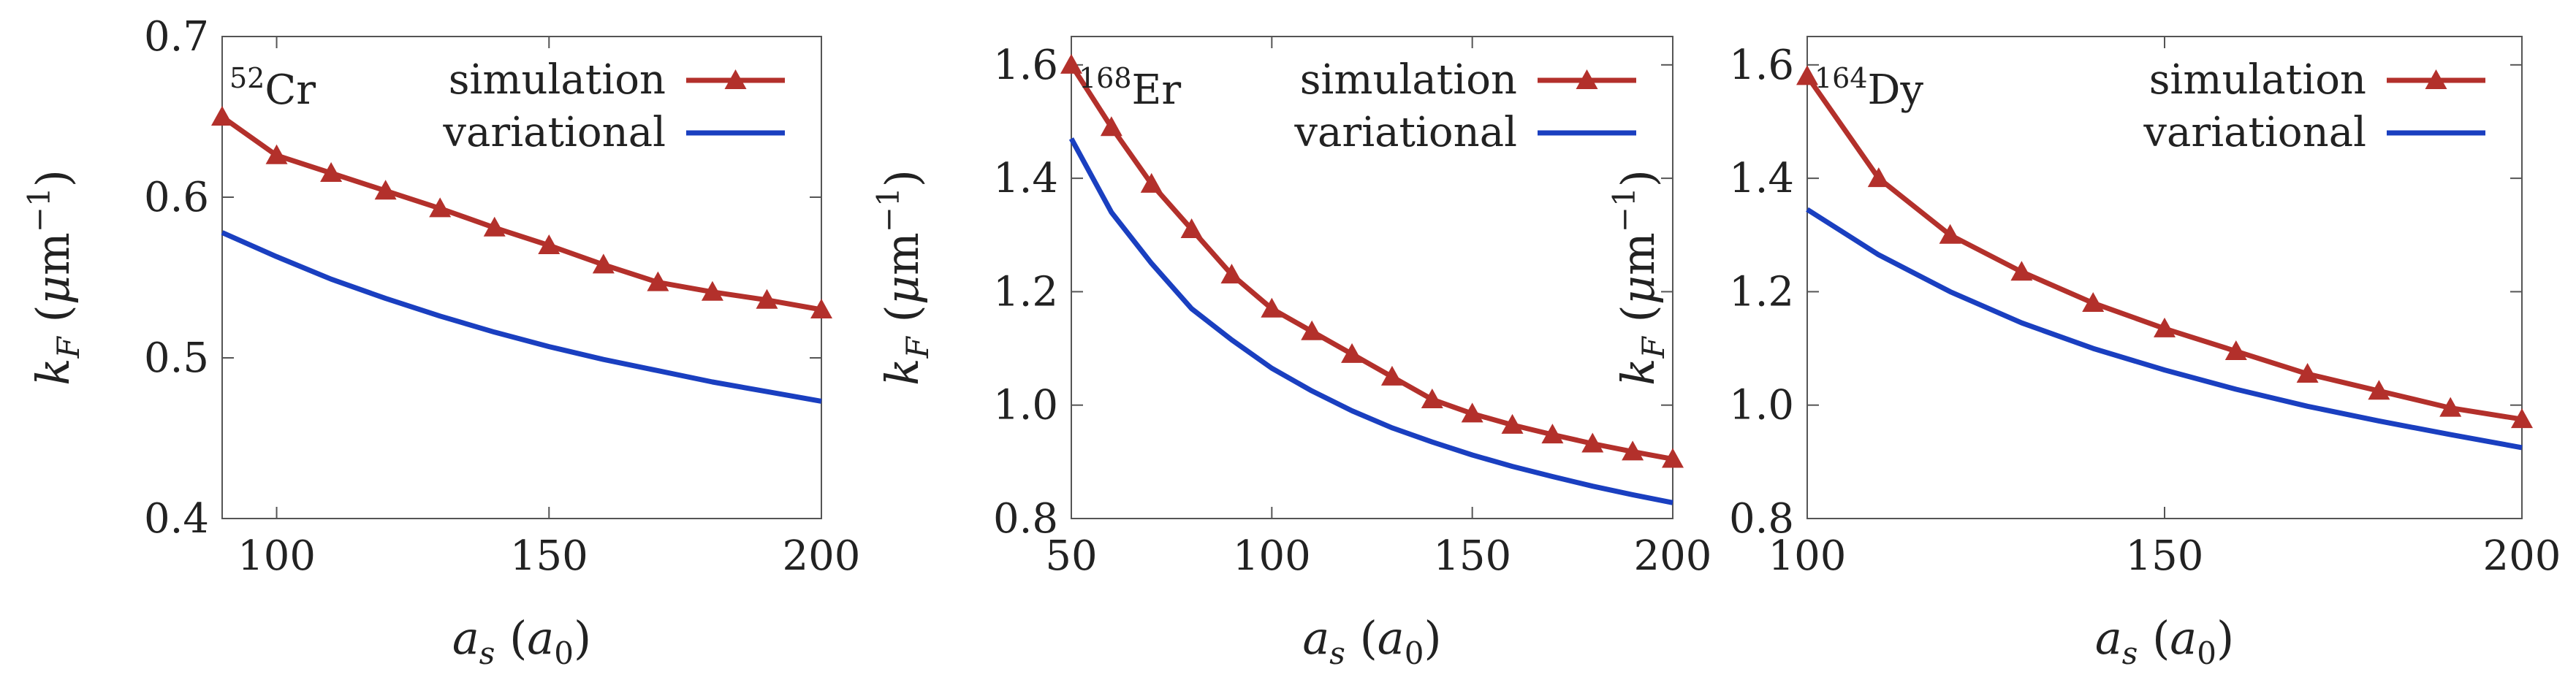 This screenshot has width=2576, height=696. Describe the element at coordinates (1130, 88) in the screenshot. I see `isotope-label: 168Er` at that location.